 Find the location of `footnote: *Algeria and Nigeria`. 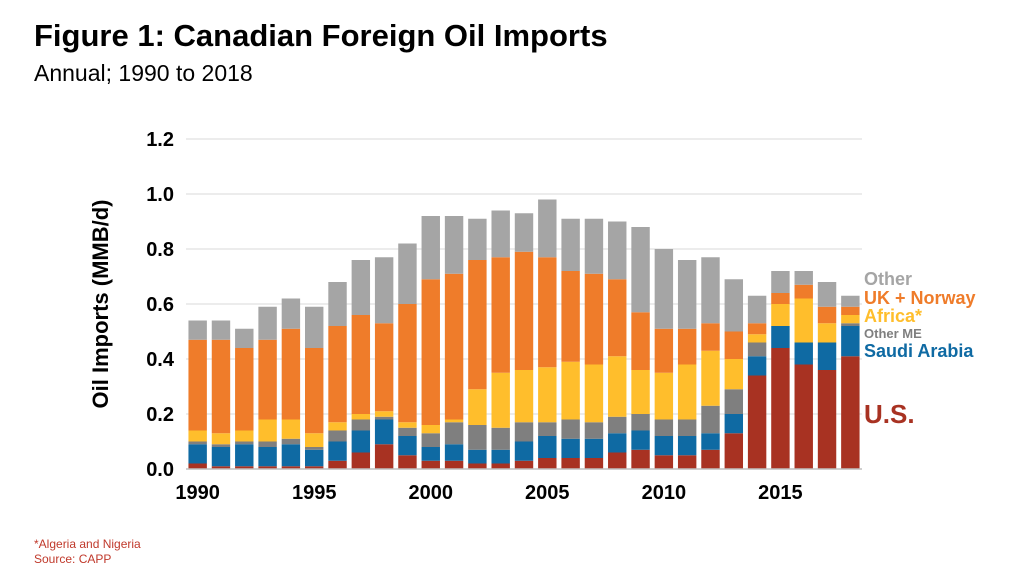

footnote: *Algeria and Nigeria is located at coordinates (87, 544).